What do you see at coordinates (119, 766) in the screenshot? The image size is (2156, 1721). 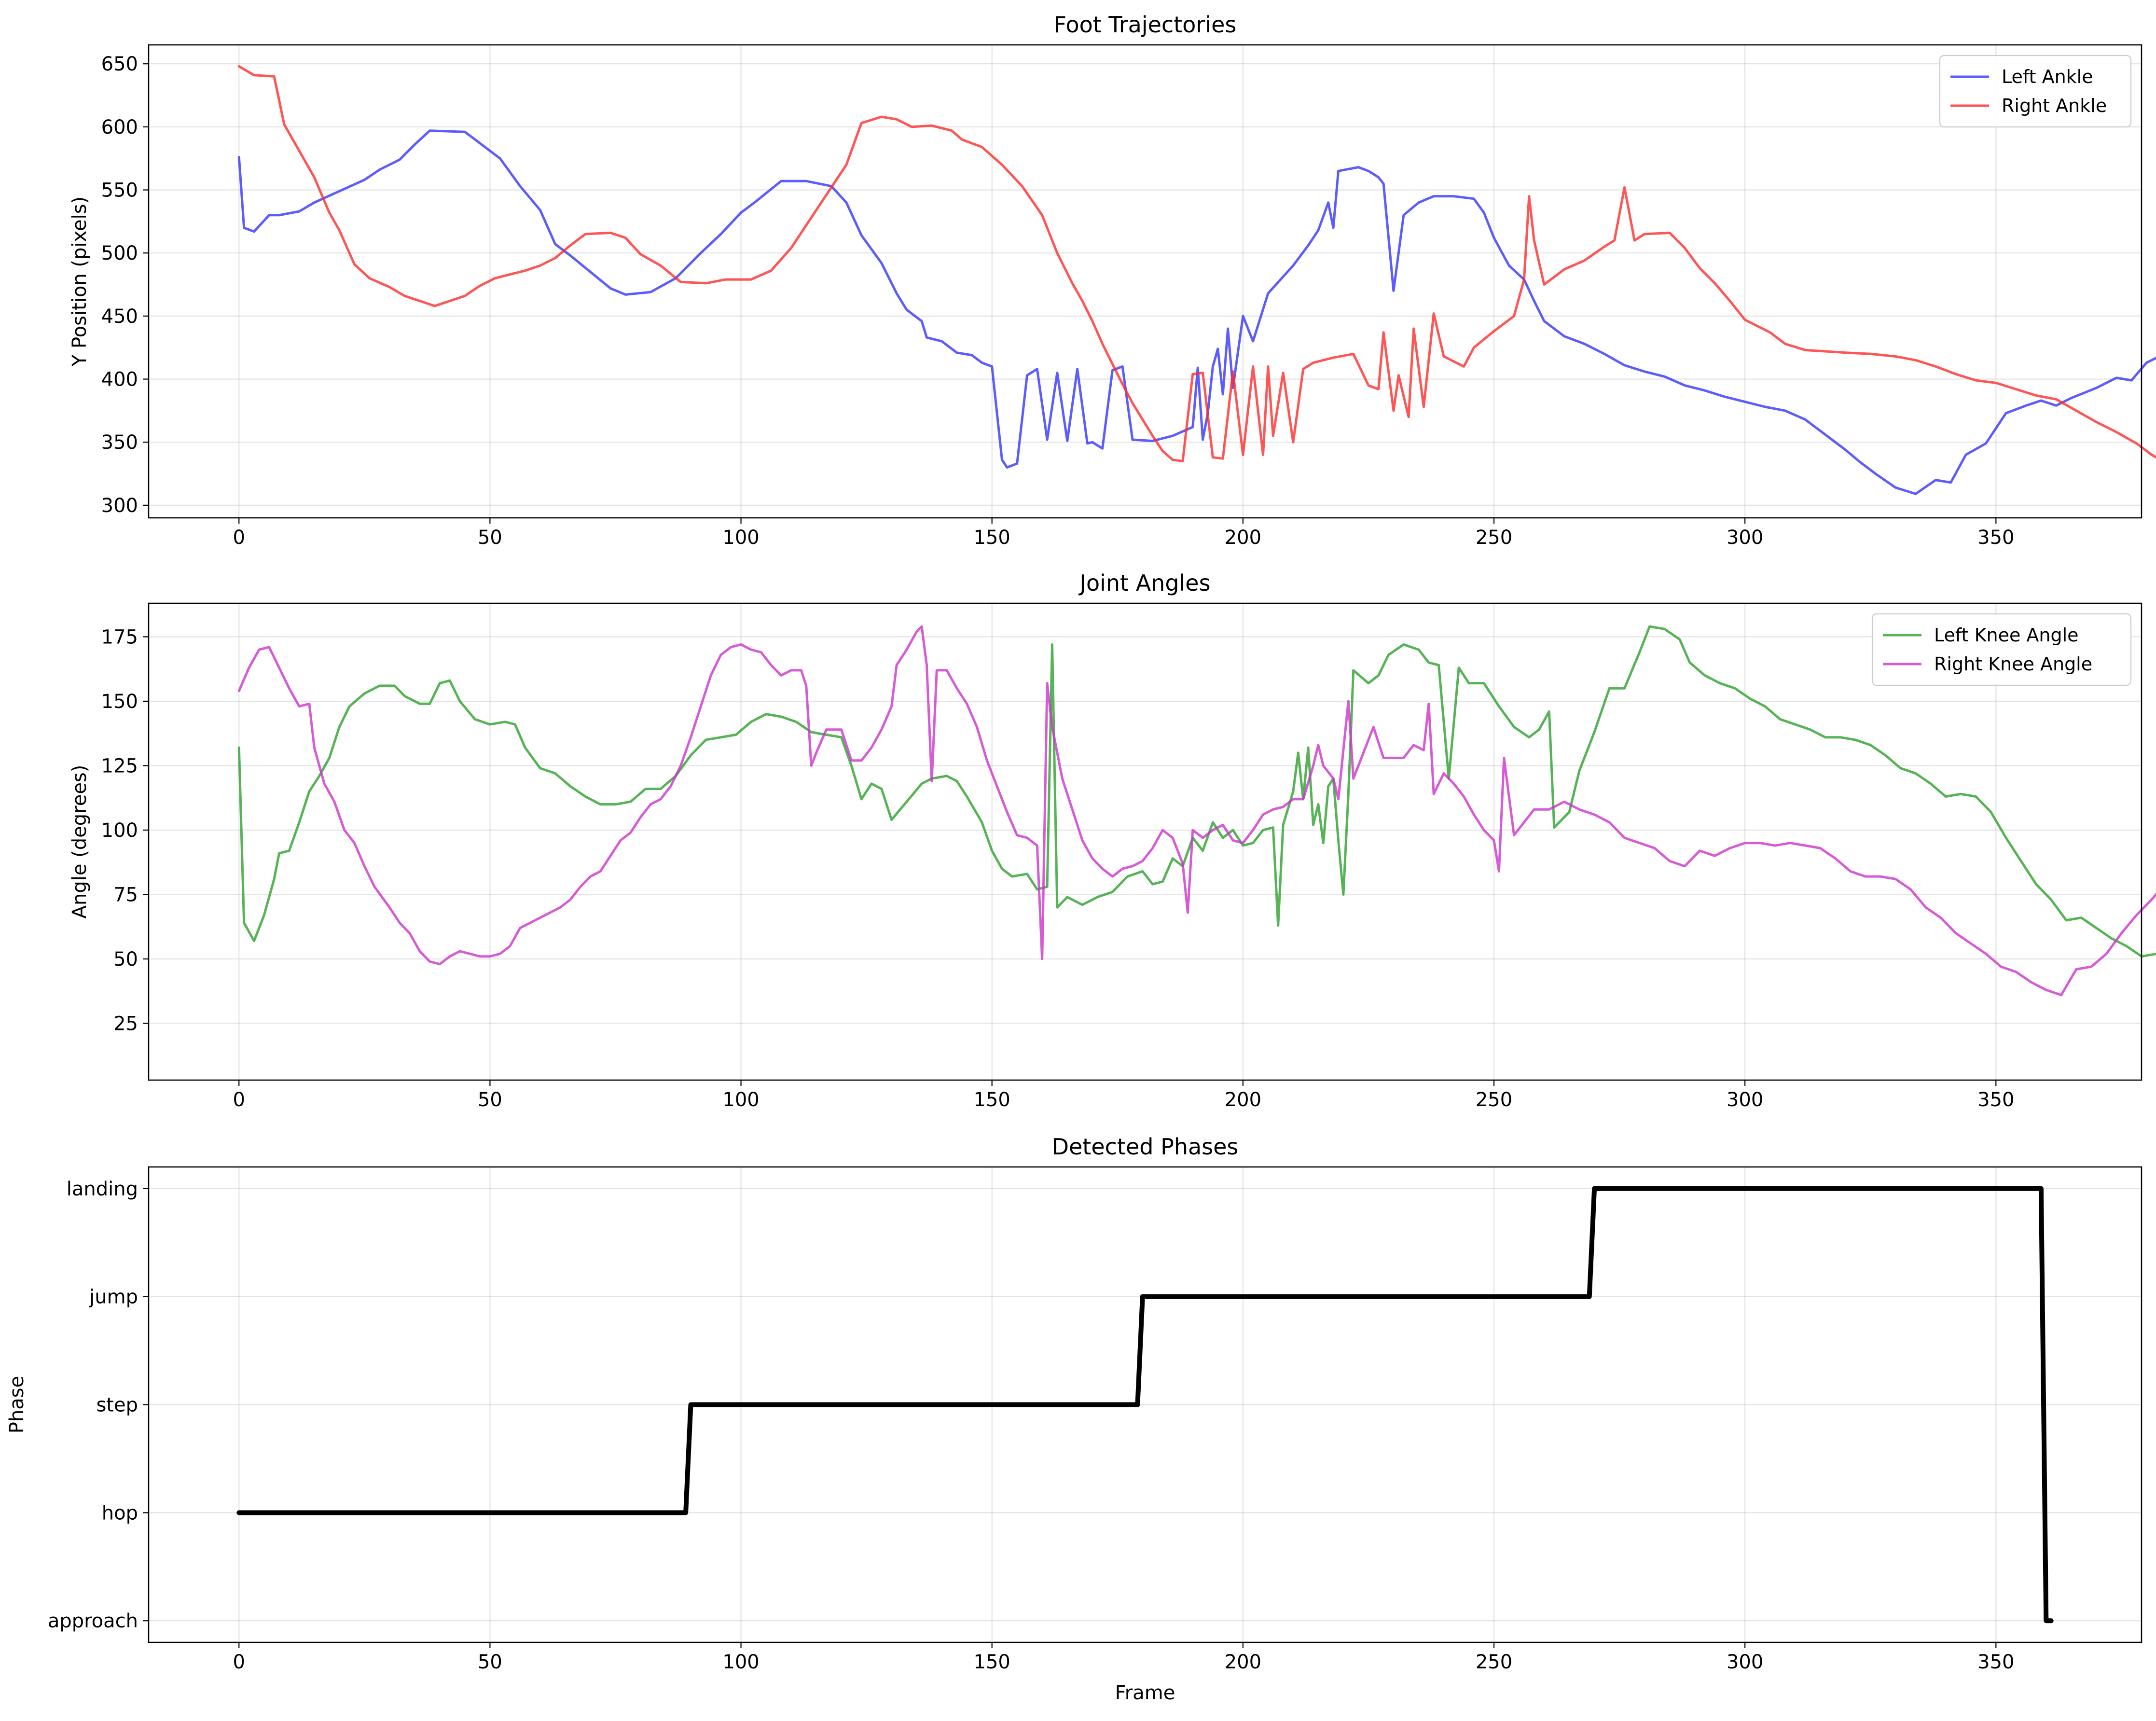 I see `y-tick-label: 125` at bounding box center [119, 766].